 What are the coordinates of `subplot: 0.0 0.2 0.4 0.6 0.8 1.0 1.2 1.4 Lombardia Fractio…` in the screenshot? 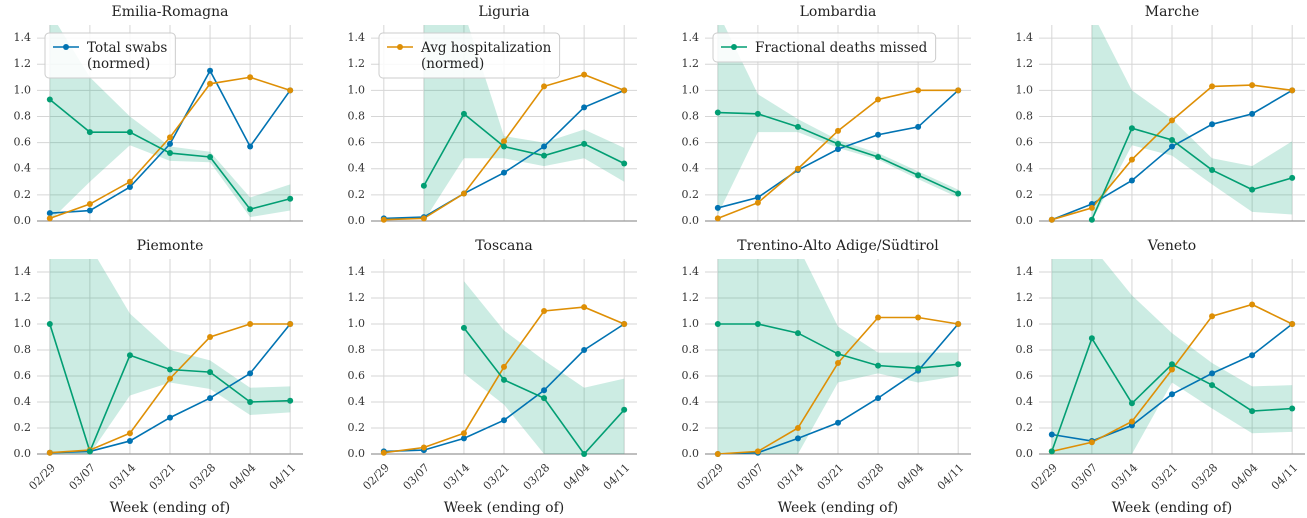 It's located at (826, 115).